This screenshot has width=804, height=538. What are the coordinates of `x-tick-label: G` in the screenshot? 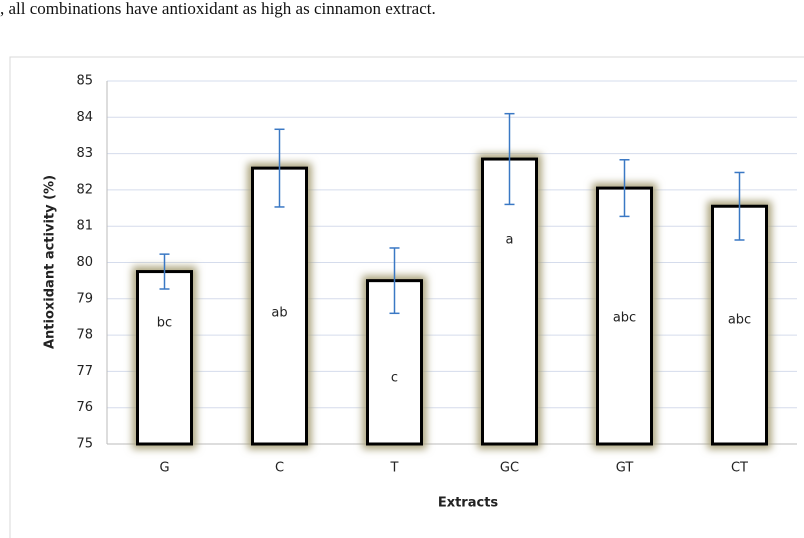 It's located at (164, 468).